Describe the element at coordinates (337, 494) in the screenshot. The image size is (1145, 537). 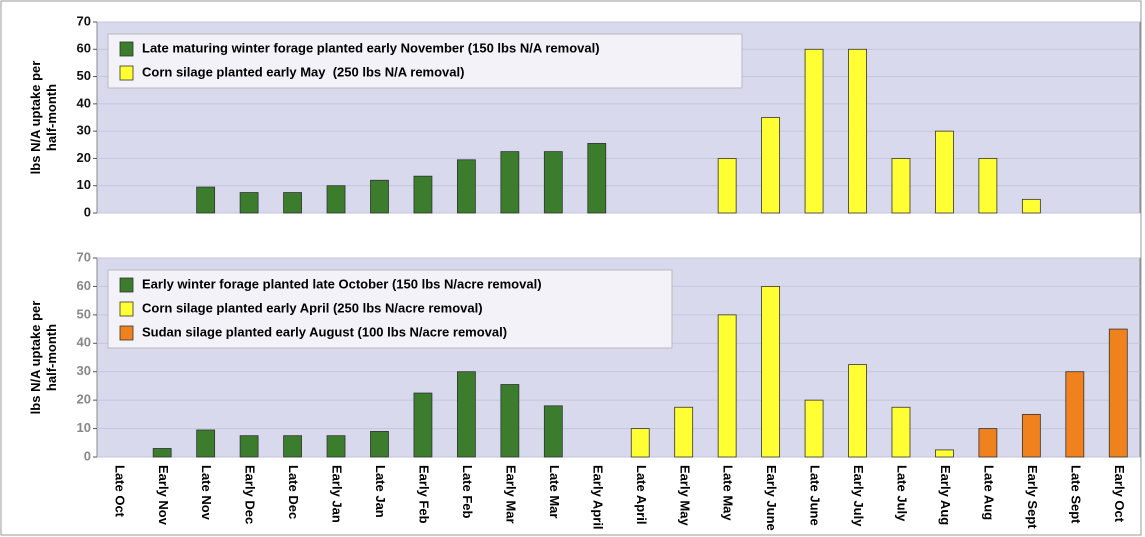
I see `x-tick-label: Early Jan` at that location.